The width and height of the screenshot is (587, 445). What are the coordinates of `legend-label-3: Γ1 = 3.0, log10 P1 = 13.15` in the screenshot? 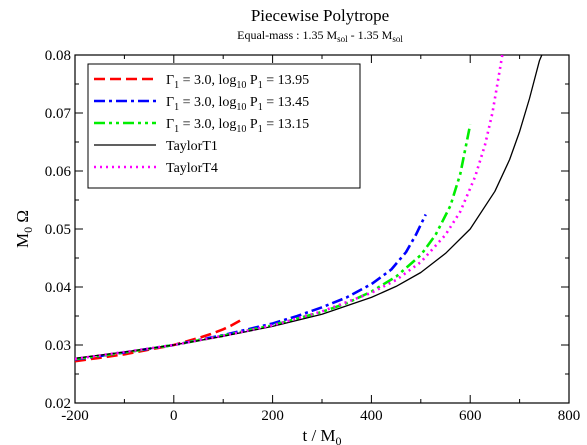 It's located at (237, 126).